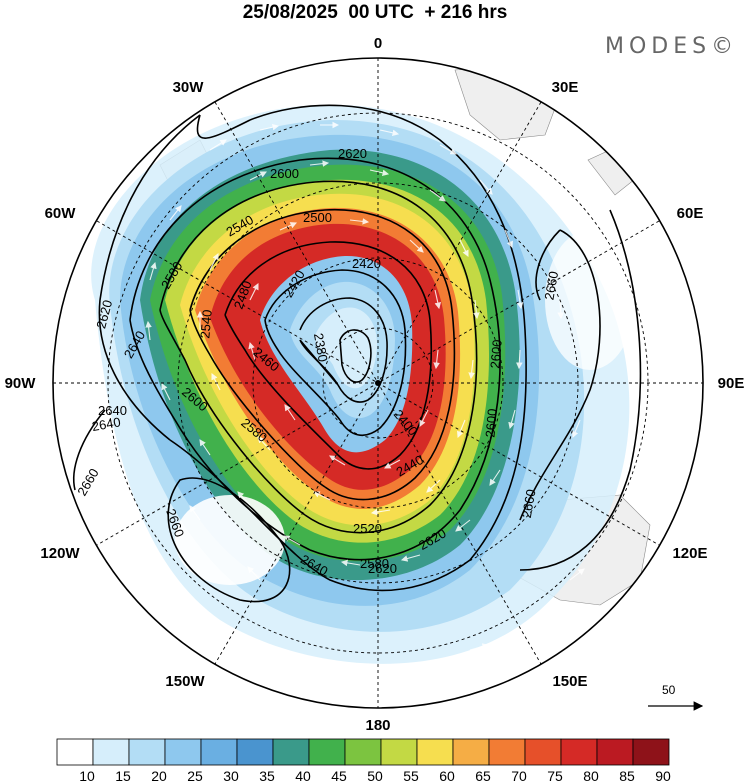 The height and width of the screenshot is (782, 750). Describe the element at coordinates (231, 775) in the screenshot. I see `colorbar-tick-label: 30` at that location.